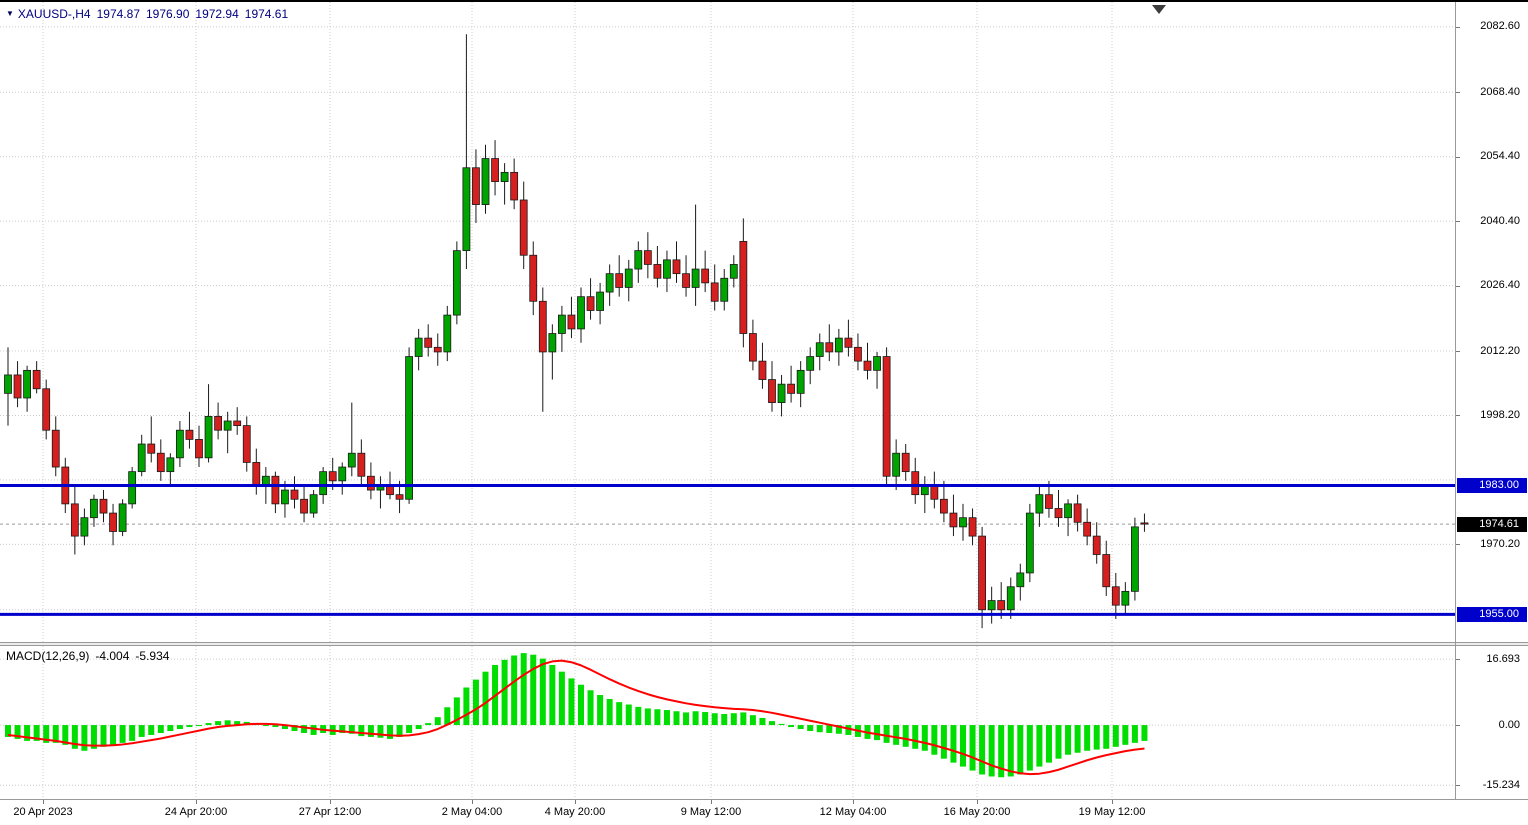  What do you see at coordinates (711, 812) in the screenshot?
I see `time-axis-label: 9 May 12:00` at bounding box center [711, 812].